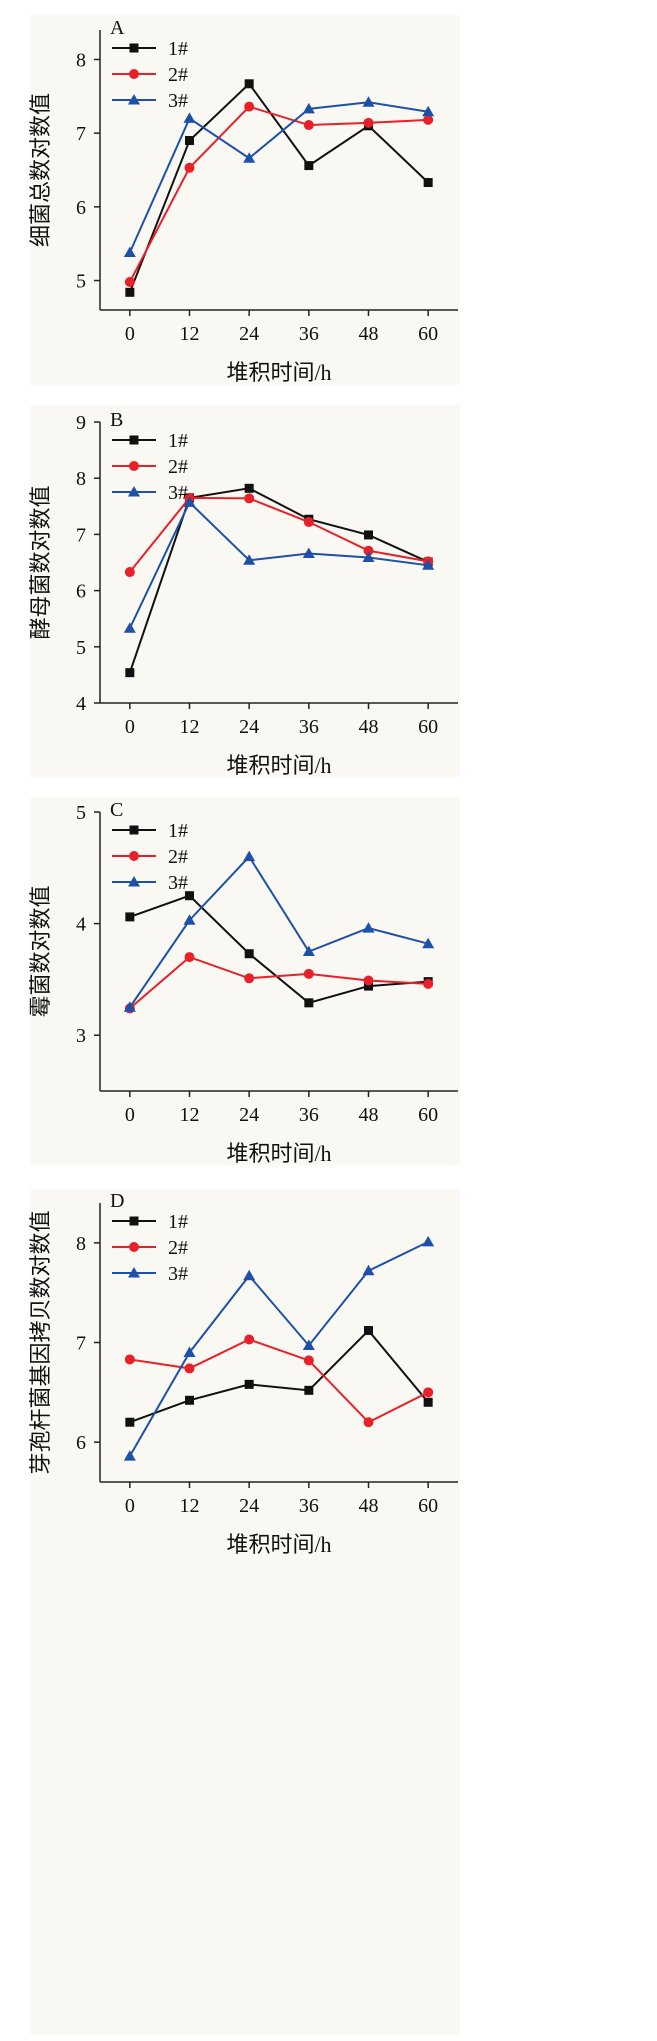  What do you see at coordinates (116, 810) in the screenshot?
I see `panel-label: C` at bounding box center [116, 810].